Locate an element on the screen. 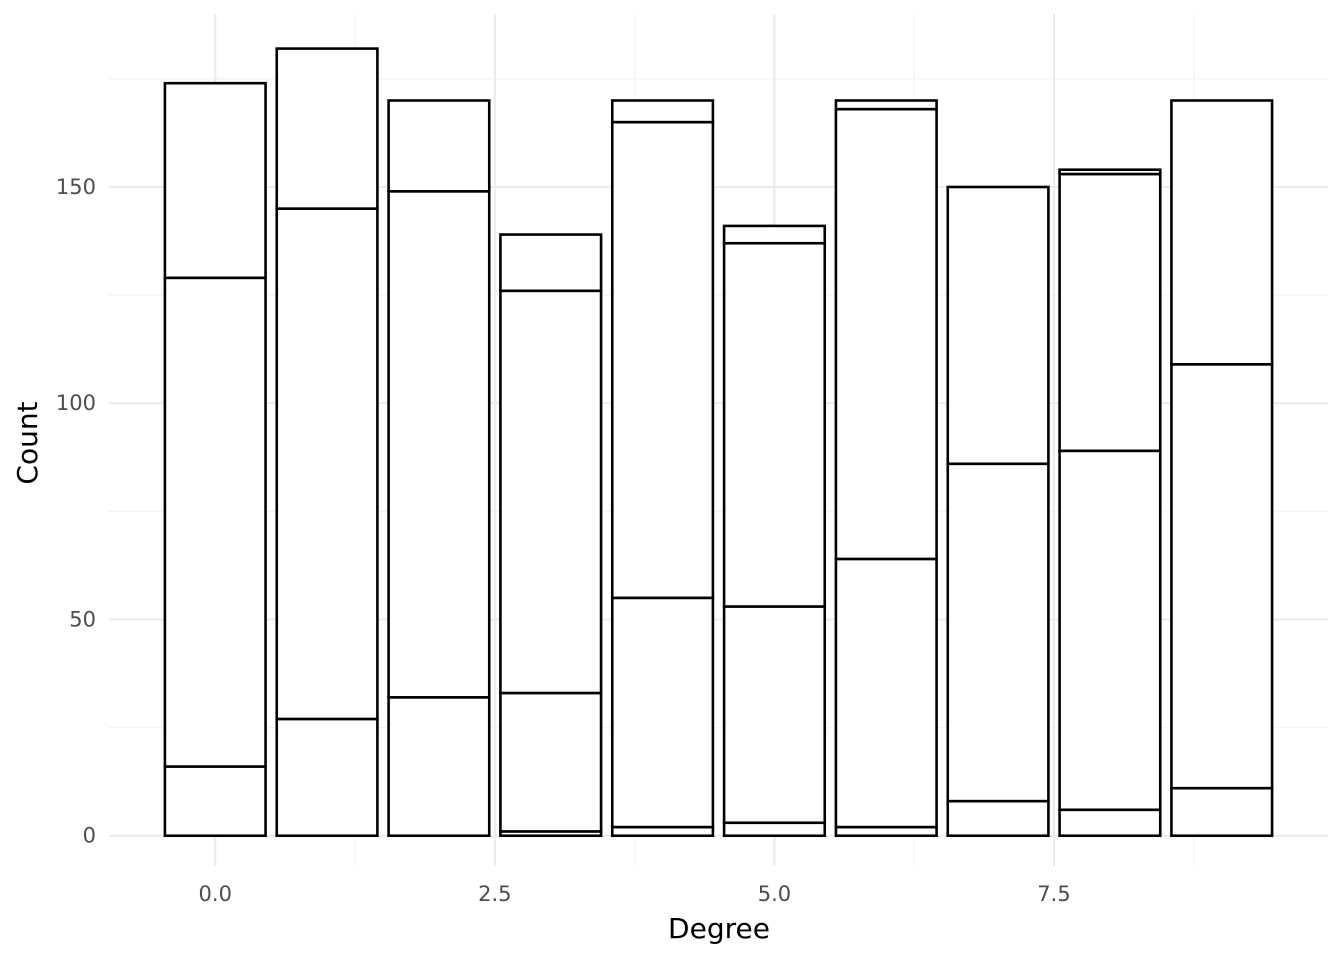 The image size is (1344, 960). y-tick-labels: 0 50 100 150 is located at coordinates (76, 511).